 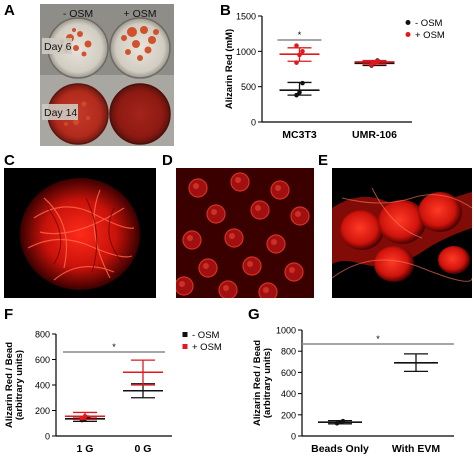 I want to click on x-tick-label: MC3T3, so click(x=299, y=135).